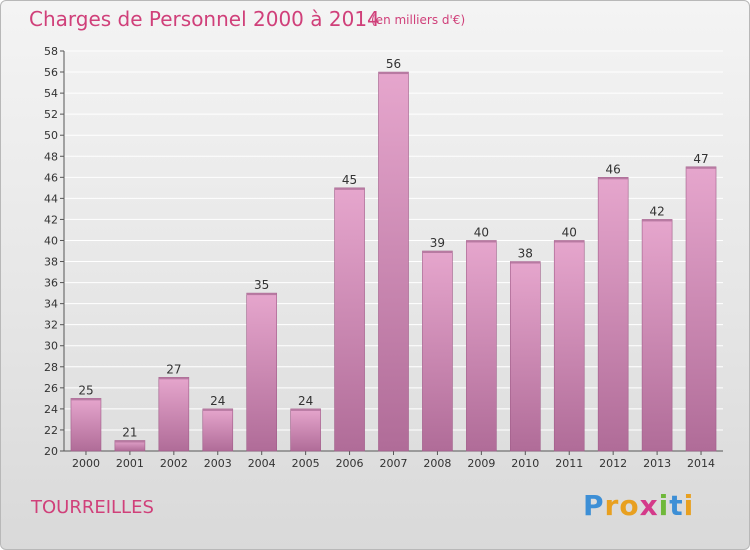  Describe the element at coordinates (350, 463) in the screenshot. I see `x-tick-label: 2006` at that location.